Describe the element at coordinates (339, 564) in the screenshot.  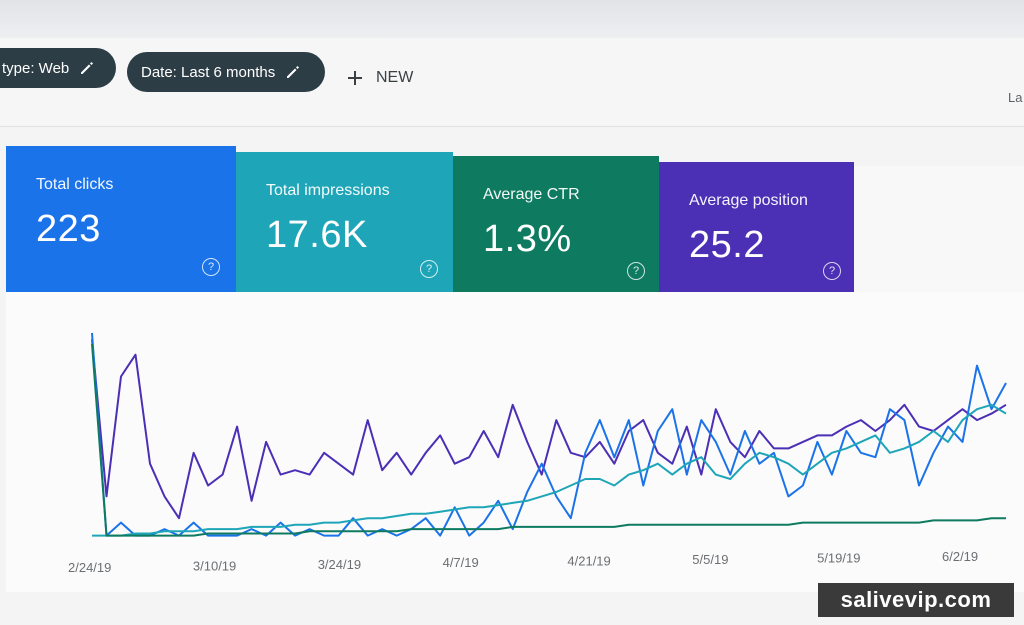
I see `x-tick-label: 3/24/19` at that location.